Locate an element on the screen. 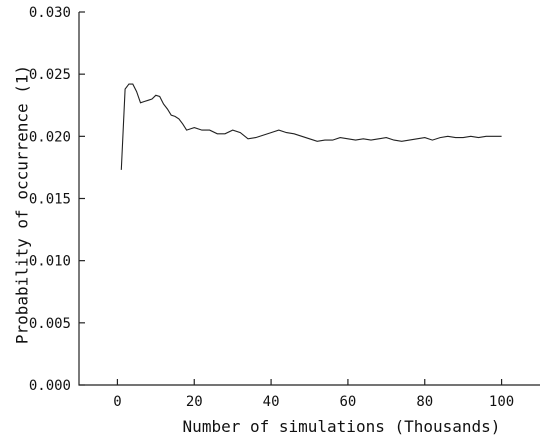  y-tick-label: 0.010 is located at coordinates (50, 262).